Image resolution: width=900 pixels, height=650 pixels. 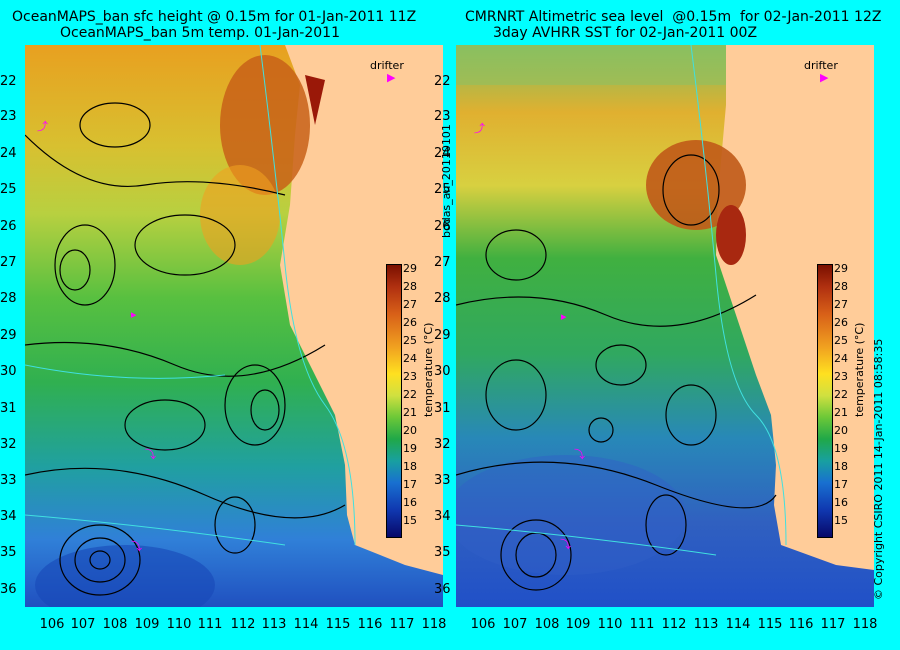 What do you see at coordinates (446, 181) in the screenshot?
I see `analysis-id-label: bodas_an_20110101` at bounding box center [446, 181].